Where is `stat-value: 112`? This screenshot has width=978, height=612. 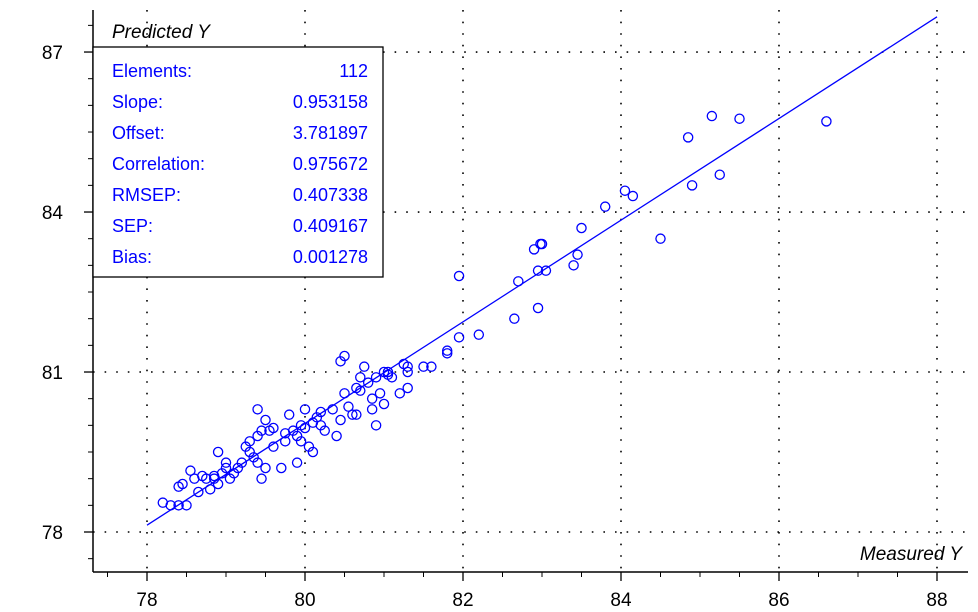
stat-value: 112 is located at coordinates (353, 71).